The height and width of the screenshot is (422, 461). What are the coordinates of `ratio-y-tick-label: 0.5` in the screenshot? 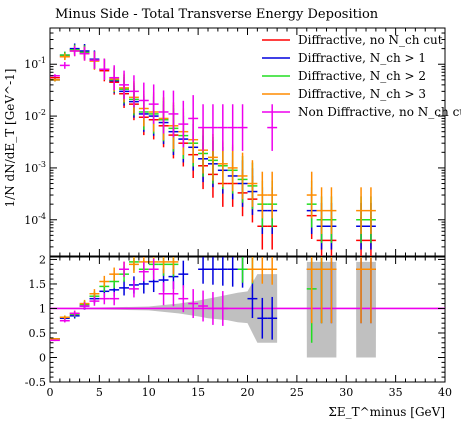 It's located at (38, 333).